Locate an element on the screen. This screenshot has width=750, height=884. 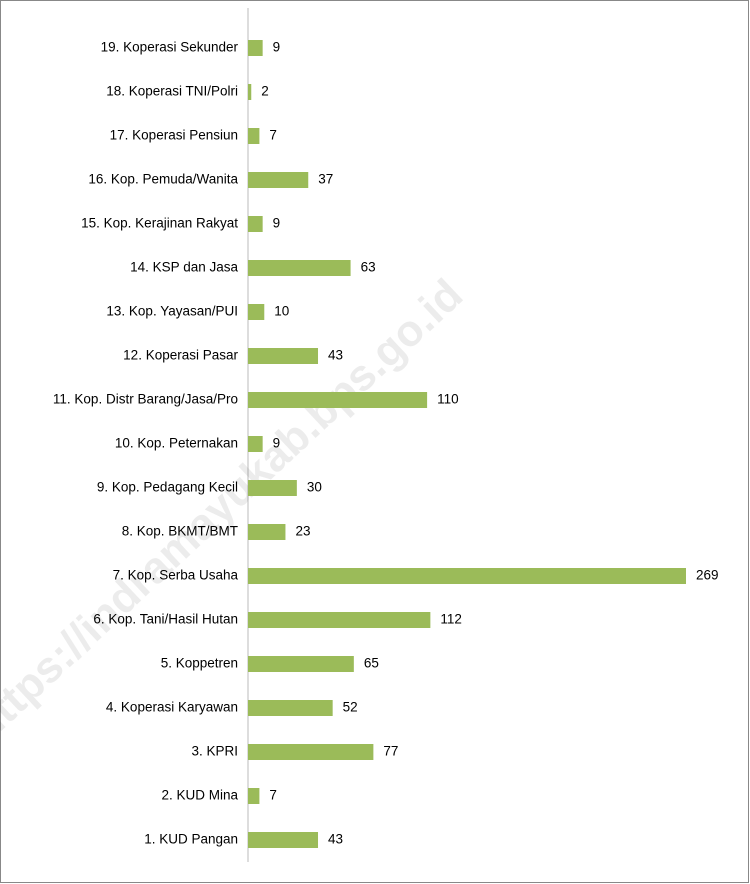
category-label: 10. Kop. Peternakan is located at coordinates (176, 443).